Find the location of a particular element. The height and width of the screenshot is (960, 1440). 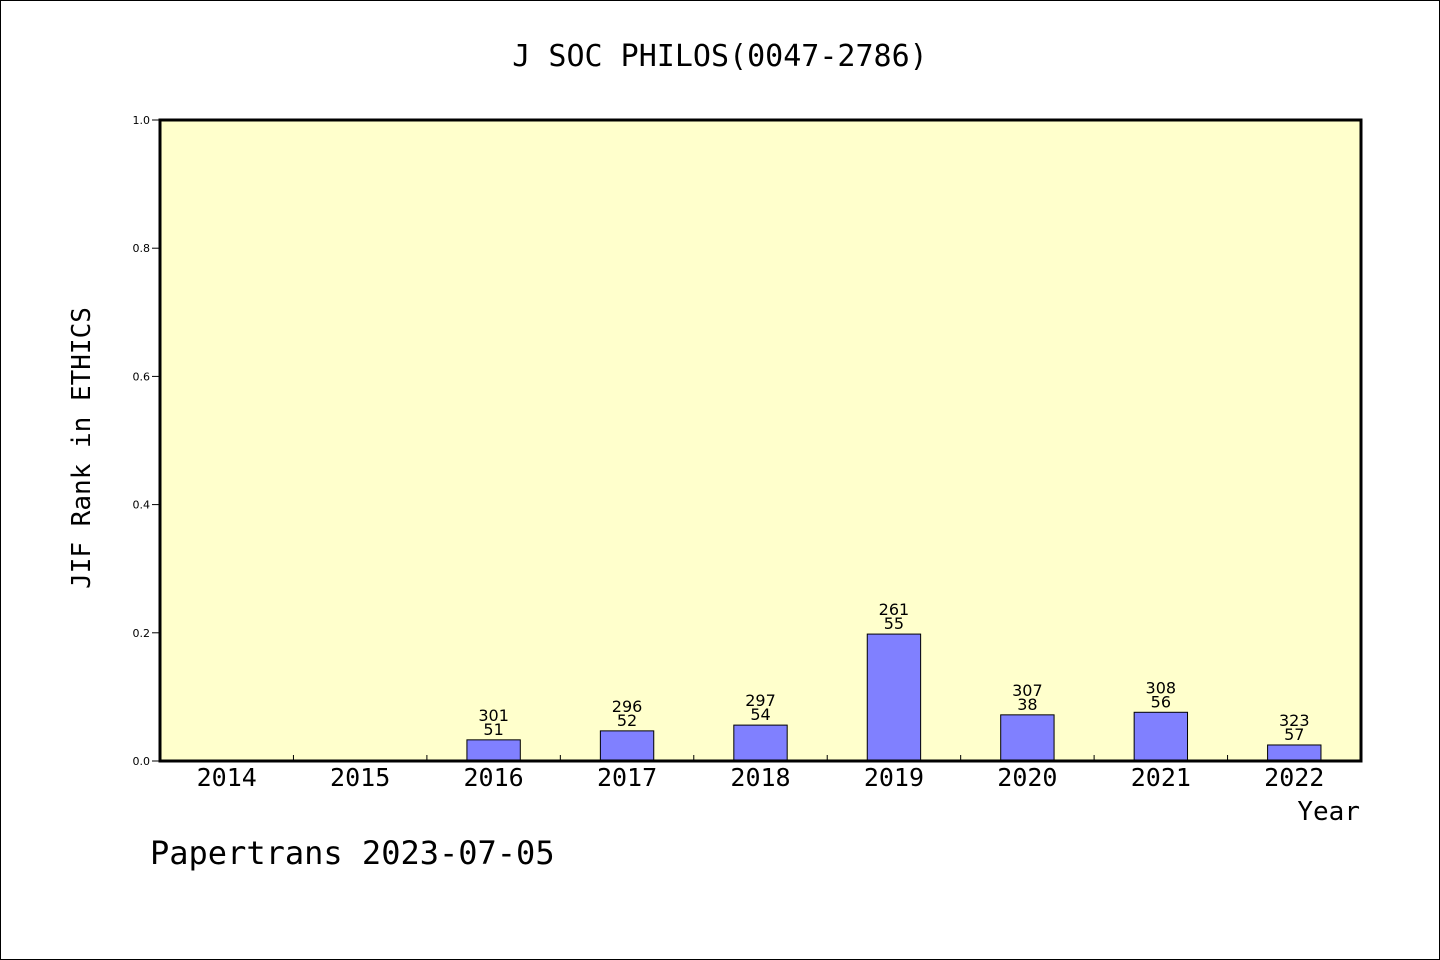

x-tick-label: 2015 is located at coordinates (360, 777).